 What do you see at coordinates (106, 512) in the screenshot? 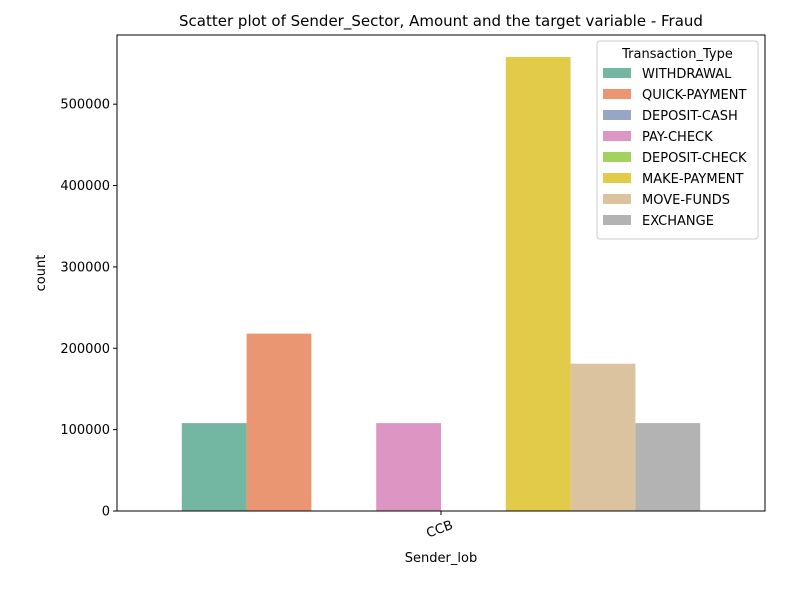
I see `y-tick-label: 0` at bounding box center [106, 512].